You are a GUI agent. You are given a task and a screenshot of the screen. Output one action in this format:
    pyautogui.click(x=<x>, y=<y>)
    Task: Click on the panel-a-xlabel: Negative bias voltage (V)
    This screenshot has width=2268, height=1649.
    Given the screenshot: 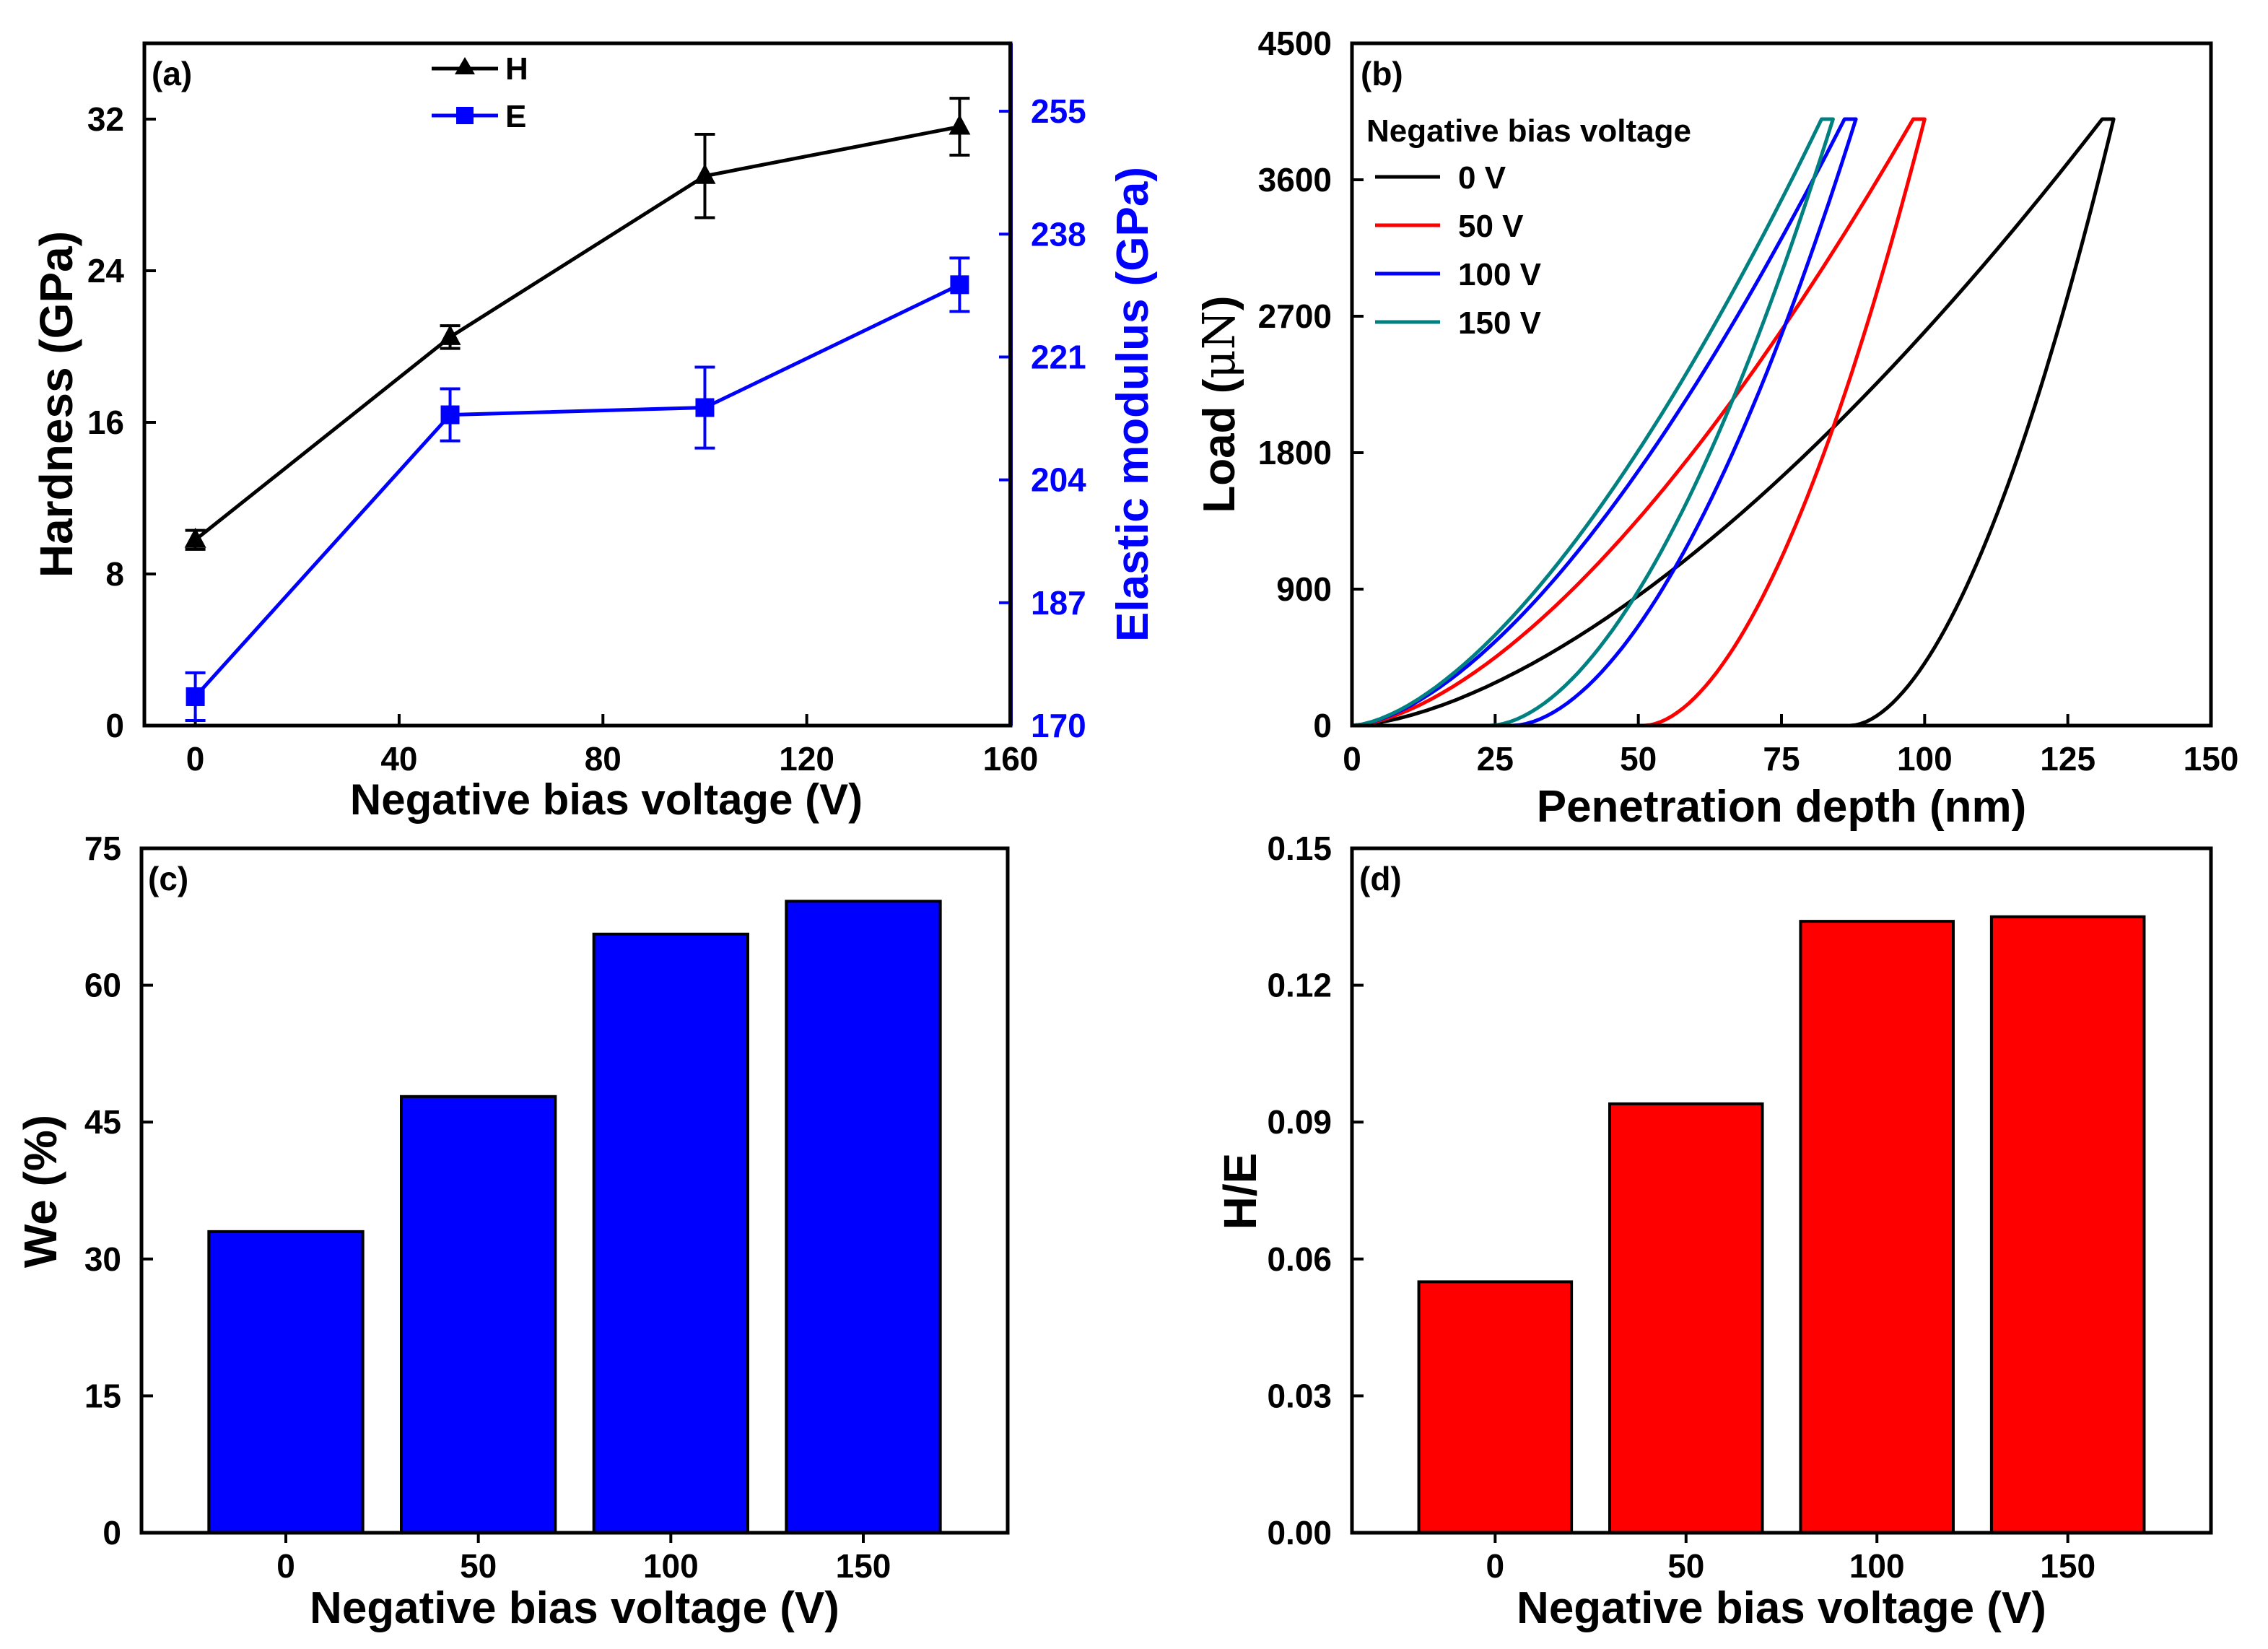 What is the action you would take?
    pyautogui.click(x=606, y=800)
    